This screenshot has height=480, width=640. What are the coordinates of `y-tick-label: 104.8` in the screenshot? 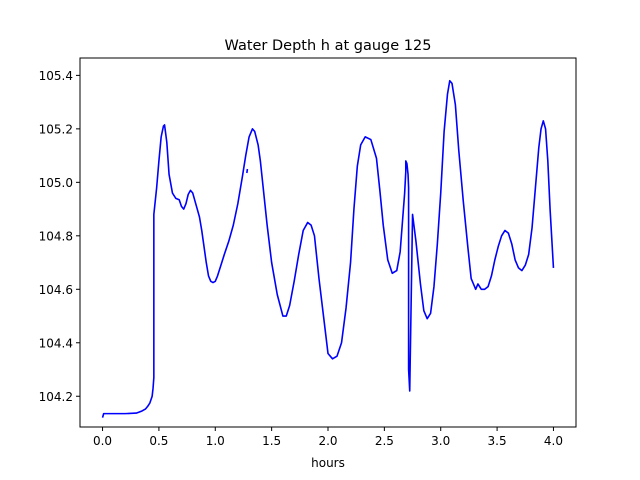 It's located at (56, 236).